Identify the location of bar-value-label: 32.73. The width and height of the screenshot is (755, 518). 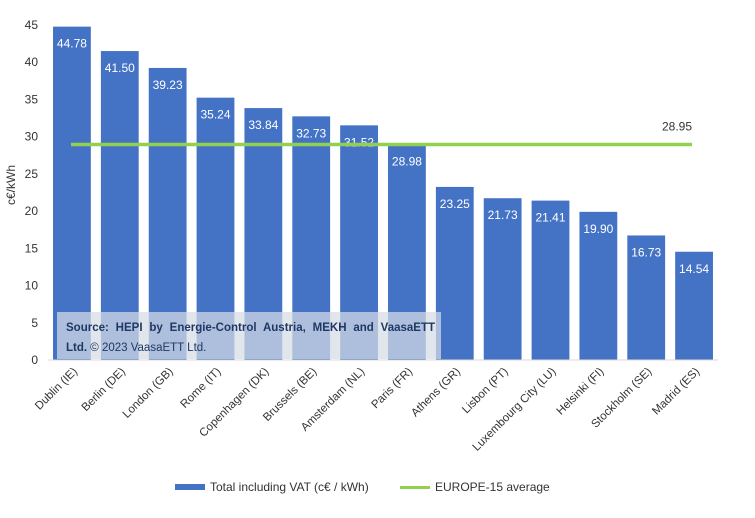
(311, 133).